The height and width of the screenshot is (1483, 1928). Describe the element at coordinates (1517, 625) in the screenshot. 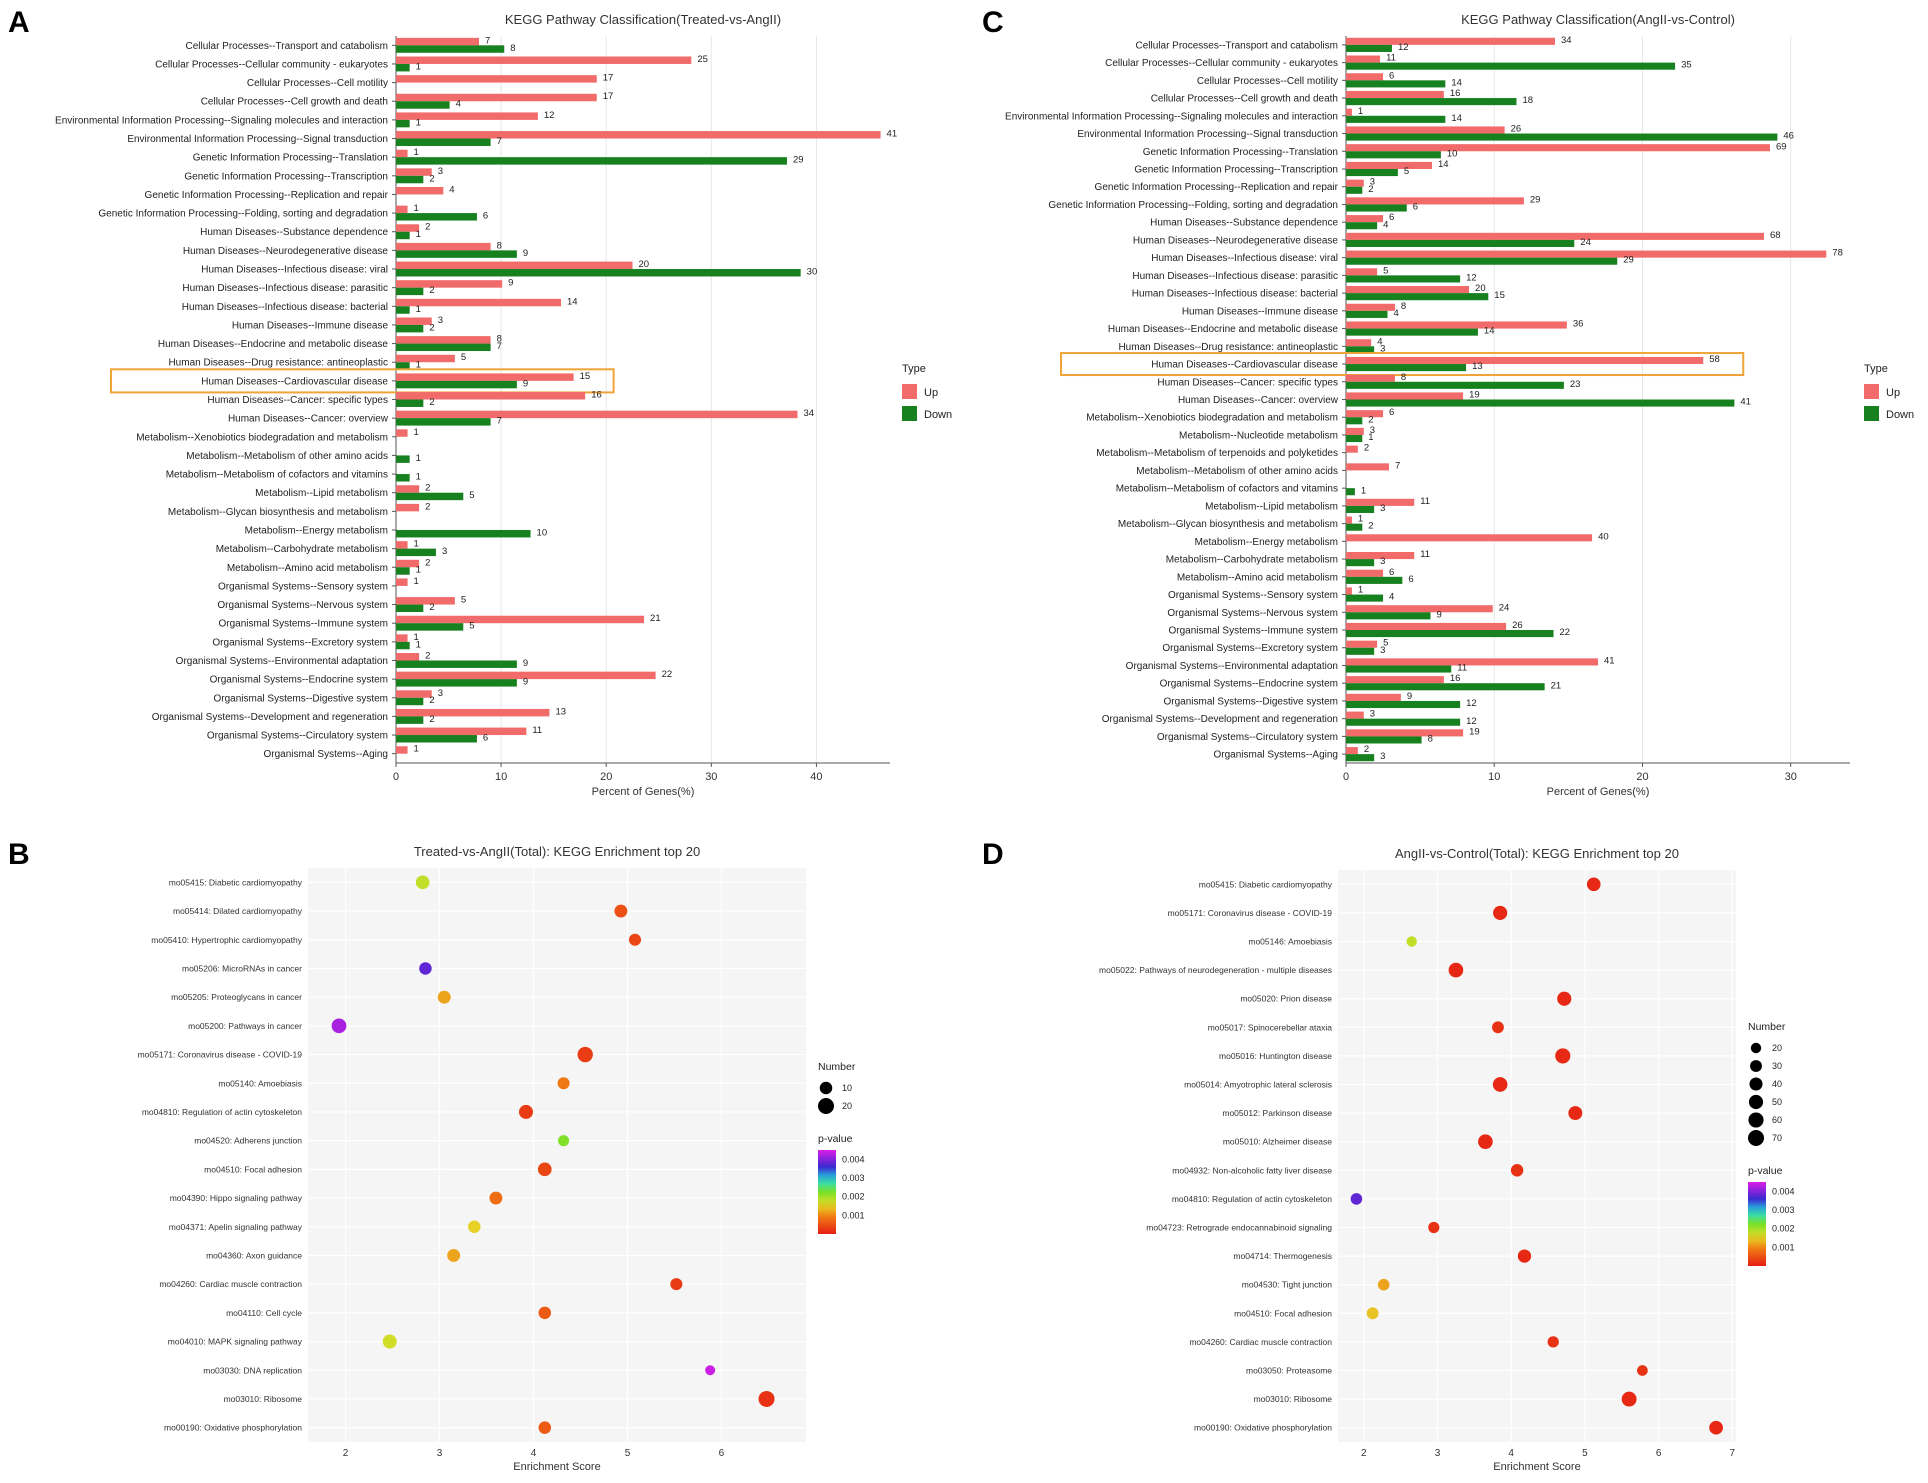

I see `bar-data-label: 26` at that location.